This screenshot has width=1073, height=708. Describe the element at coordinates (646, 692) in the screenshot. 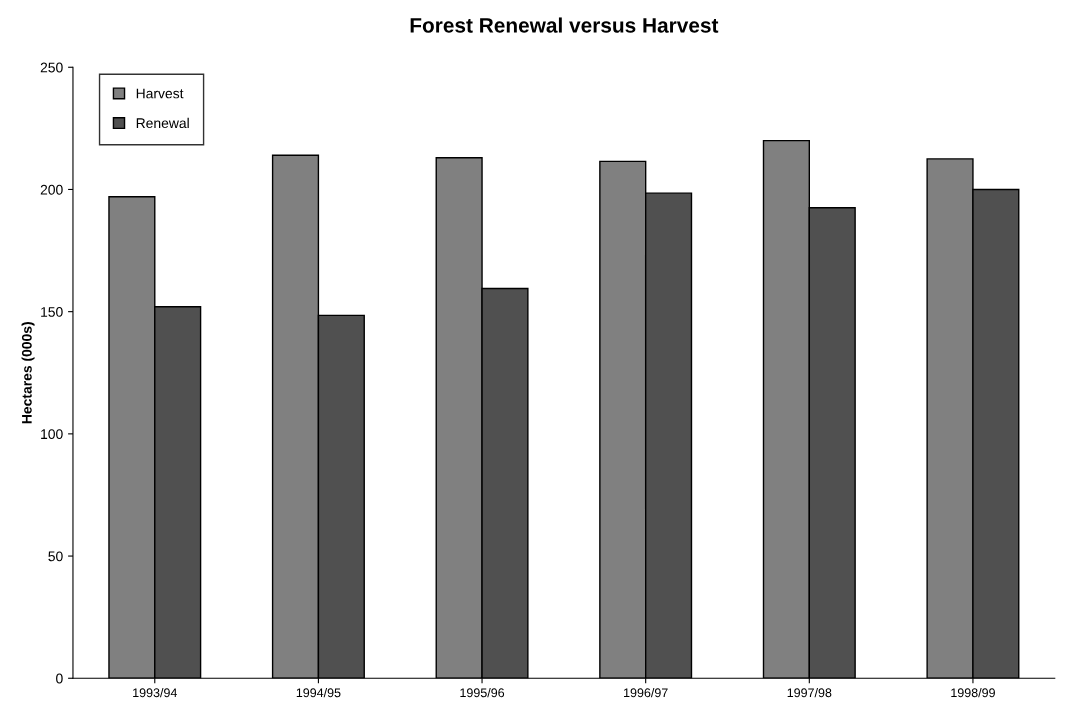

I see `x-tick-label: 1996/97` at that location.